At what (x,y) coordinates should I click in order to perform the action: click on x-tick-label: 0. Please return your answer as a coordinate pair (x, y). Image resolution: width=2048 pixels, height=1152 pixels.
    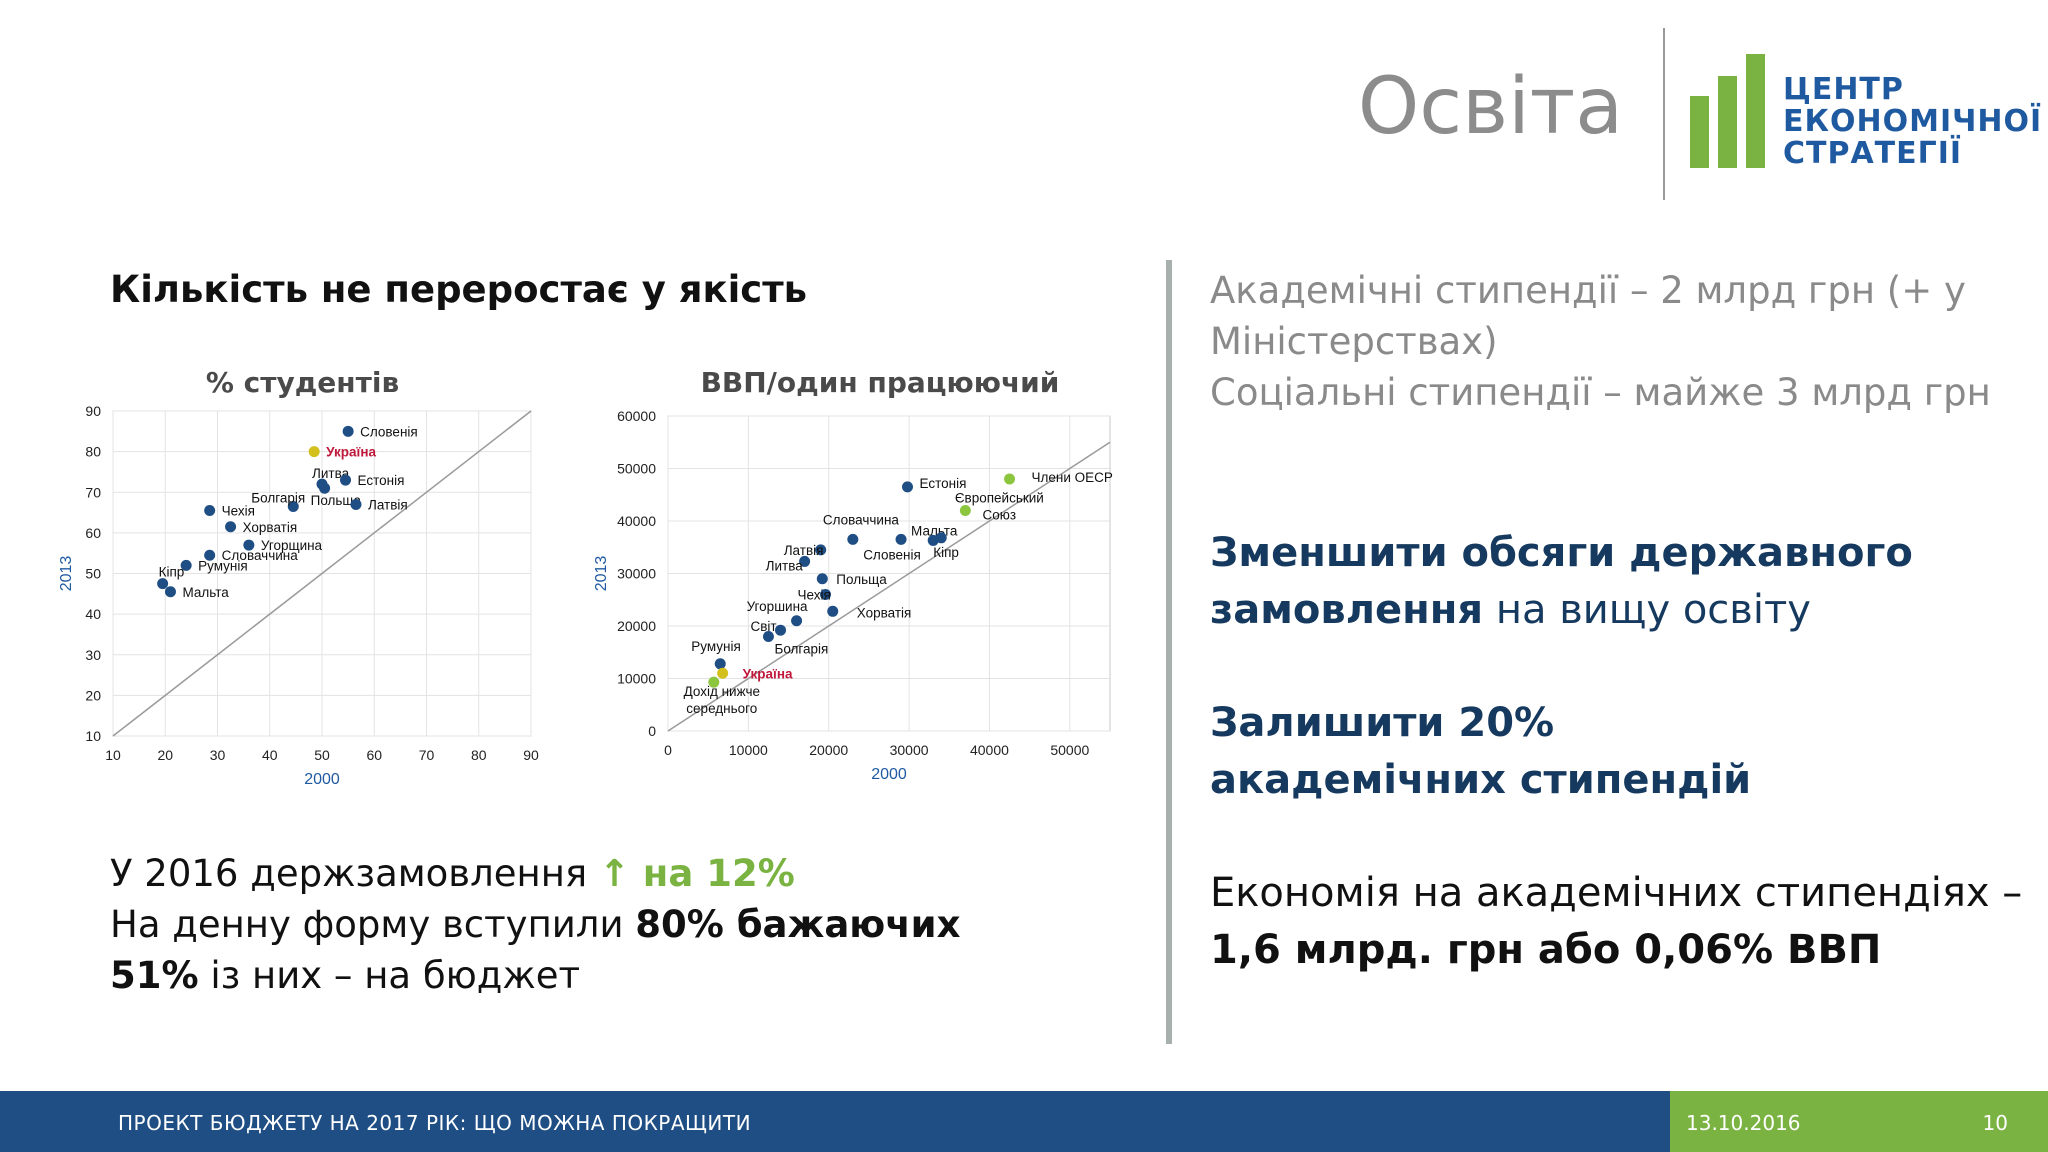
    Looking at the image, I should click on (668, 750).